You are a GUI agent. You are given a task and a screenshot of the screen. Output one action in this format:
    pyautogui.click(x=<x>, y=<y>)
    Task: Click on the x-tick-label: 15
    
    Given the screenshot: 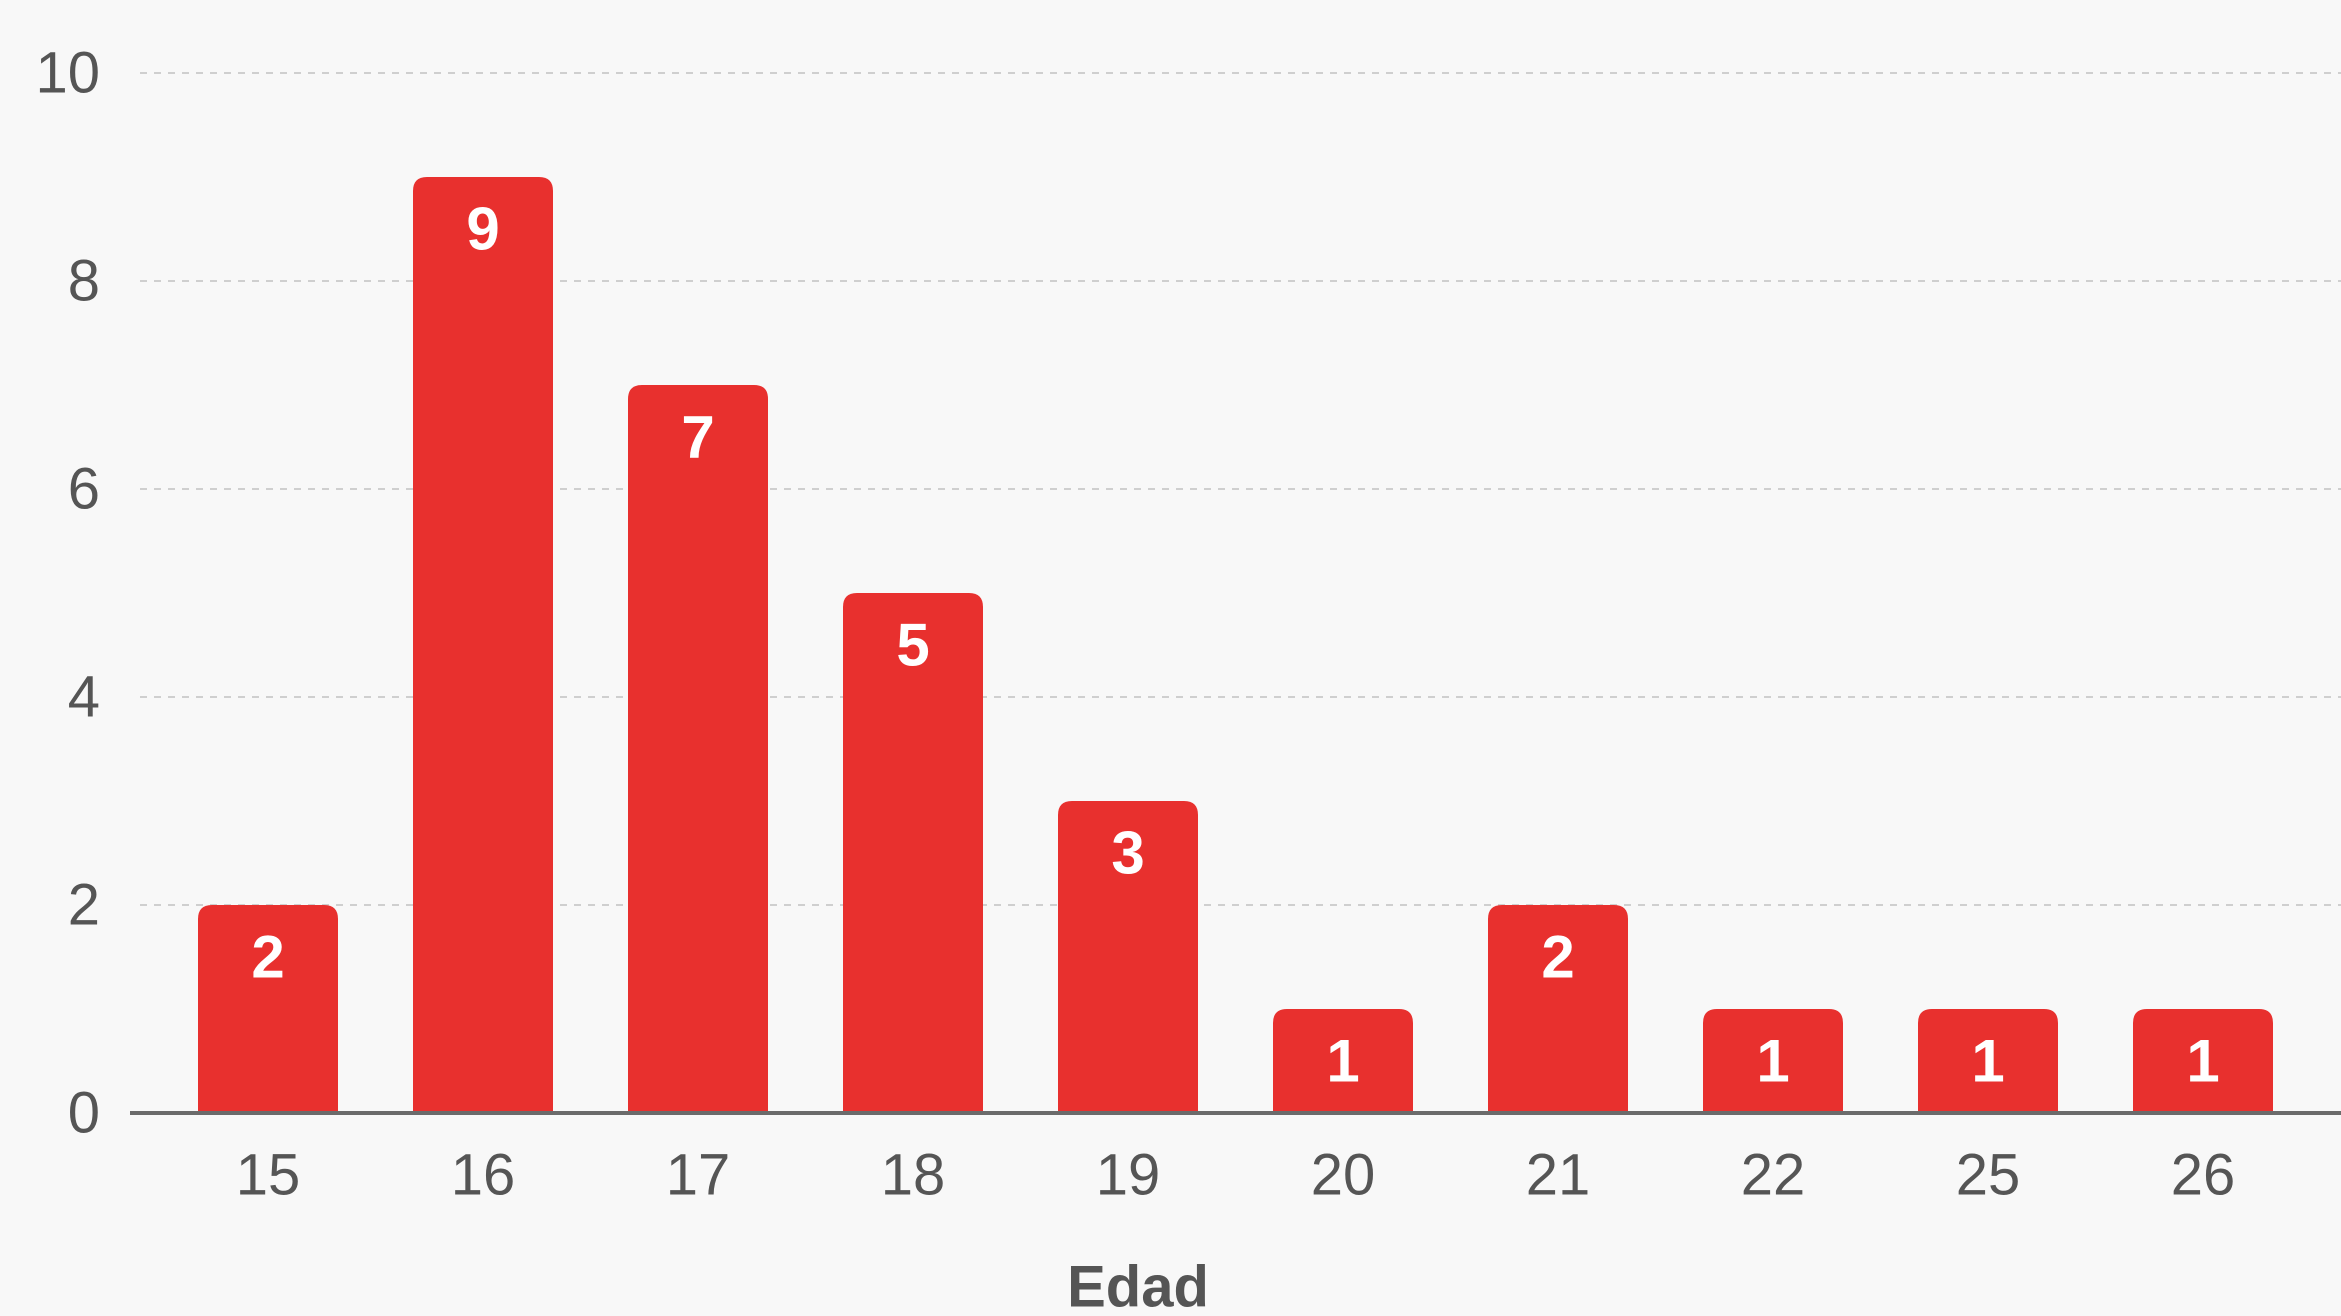 What is the action you would take?
    pyautogui.click(x=268, y=1175)
    